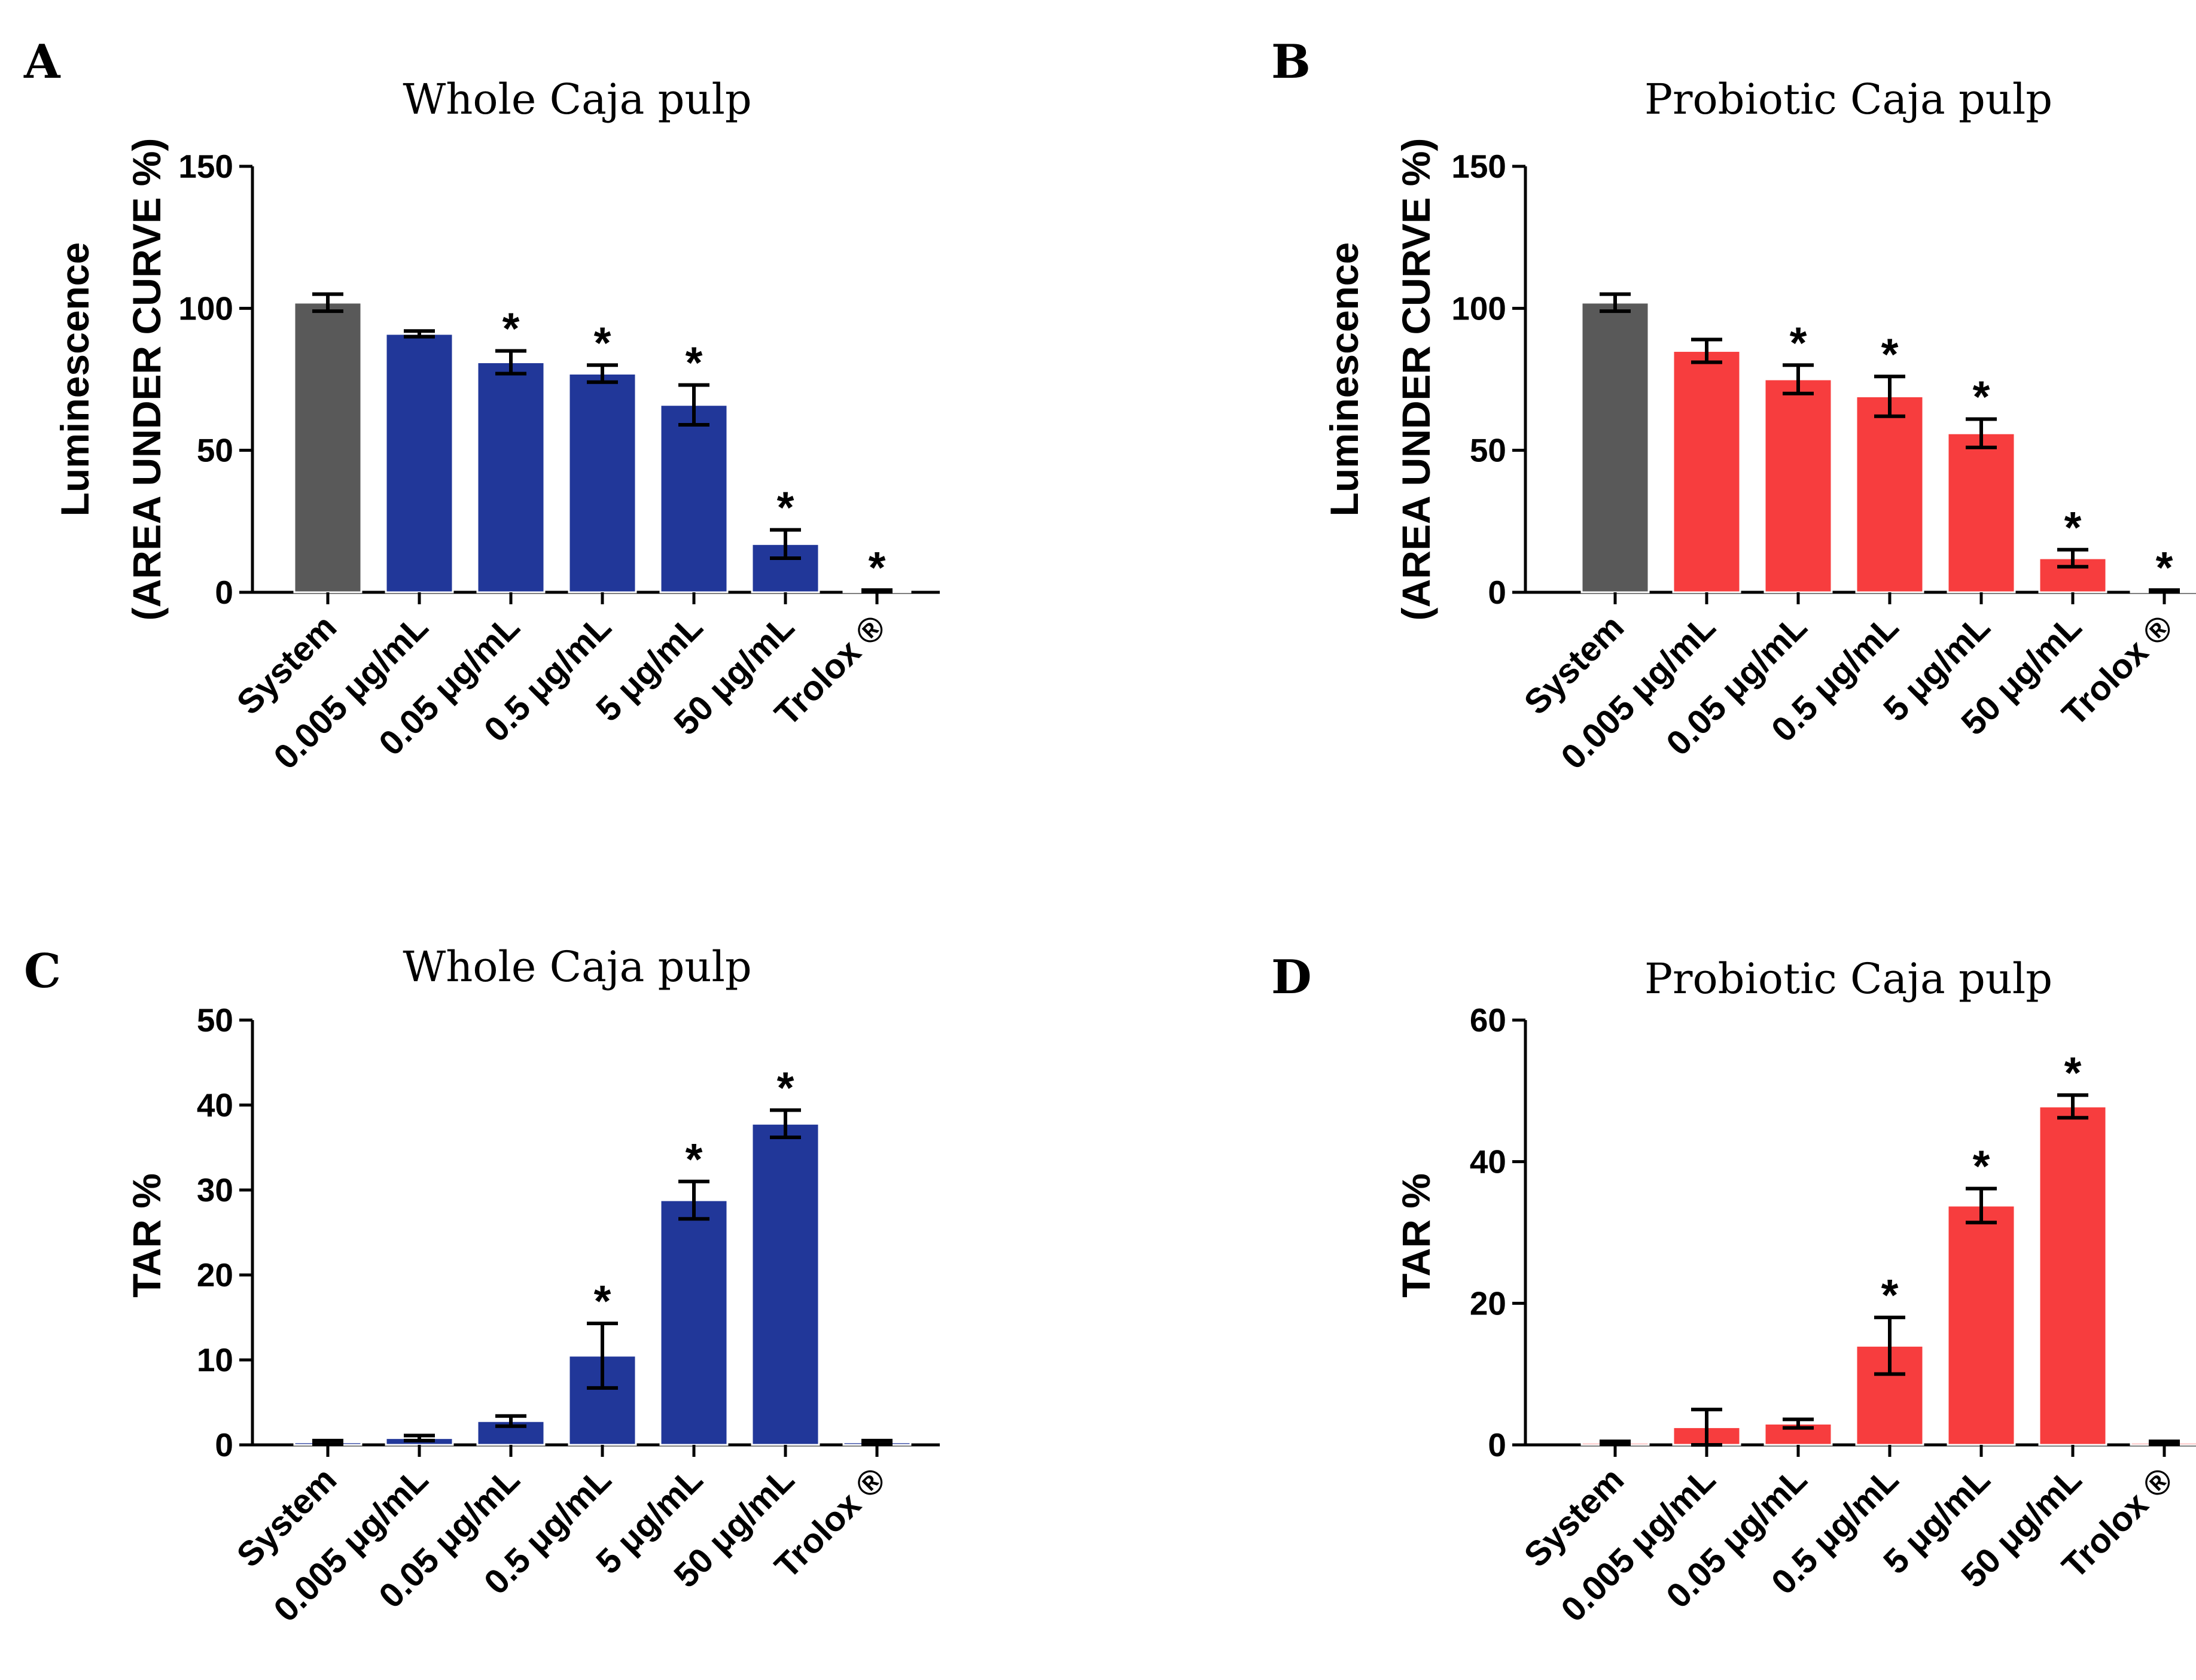 The image size is (2196, 1680). I want to click on y-tick-label: 60, so click(1488, 1021).